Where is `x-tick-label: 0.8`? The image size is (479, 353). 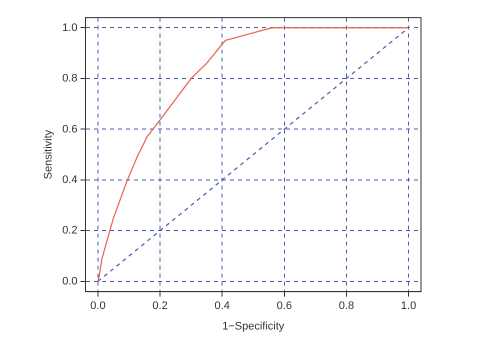 x-tick-label: 0.8 is located at coordinates (346, 306).